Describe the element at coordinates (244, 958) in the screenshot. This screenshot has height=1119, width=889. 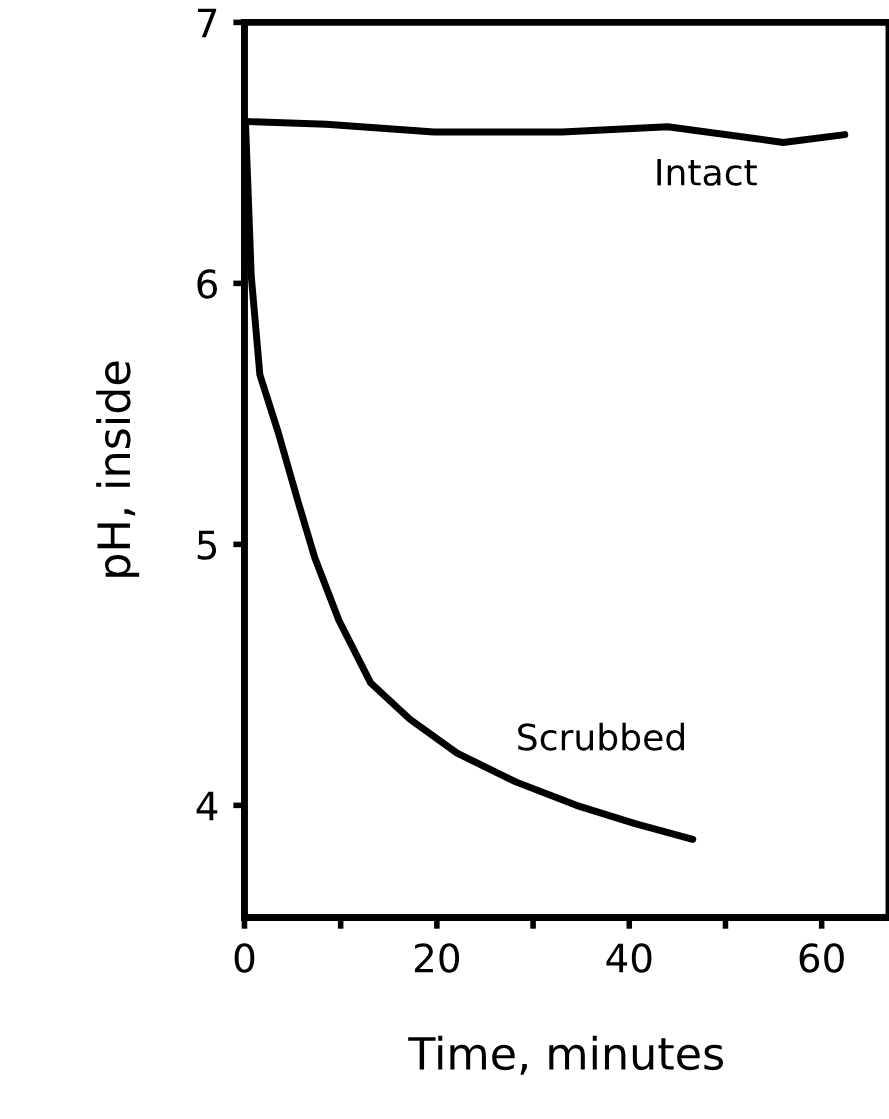
I see `x-tick-label: 0` at that location.